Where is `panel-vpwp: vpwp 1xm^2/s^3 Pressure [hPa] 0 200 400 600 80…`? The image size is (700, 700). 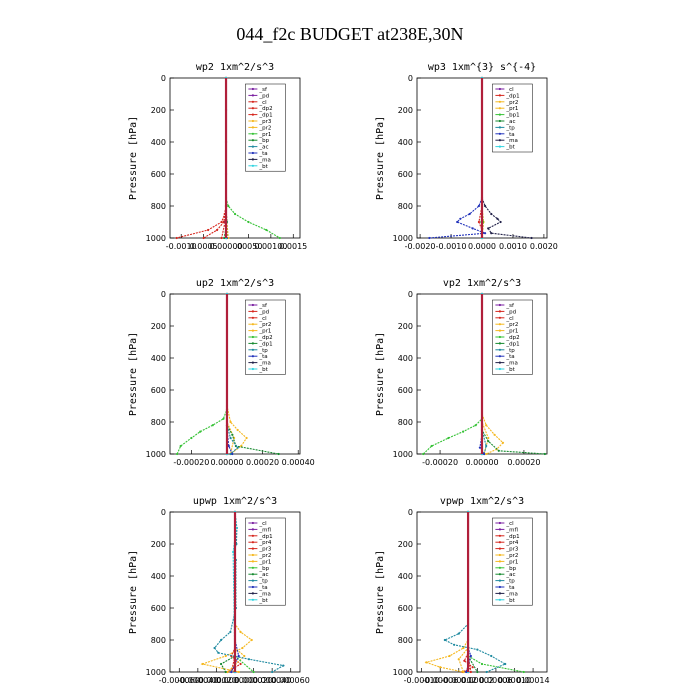
panel-vpwp: vpwp 1xm^2/s^3 Pressure [hPa] 0 200 400 600 80… is located at coordinates (462, 590).